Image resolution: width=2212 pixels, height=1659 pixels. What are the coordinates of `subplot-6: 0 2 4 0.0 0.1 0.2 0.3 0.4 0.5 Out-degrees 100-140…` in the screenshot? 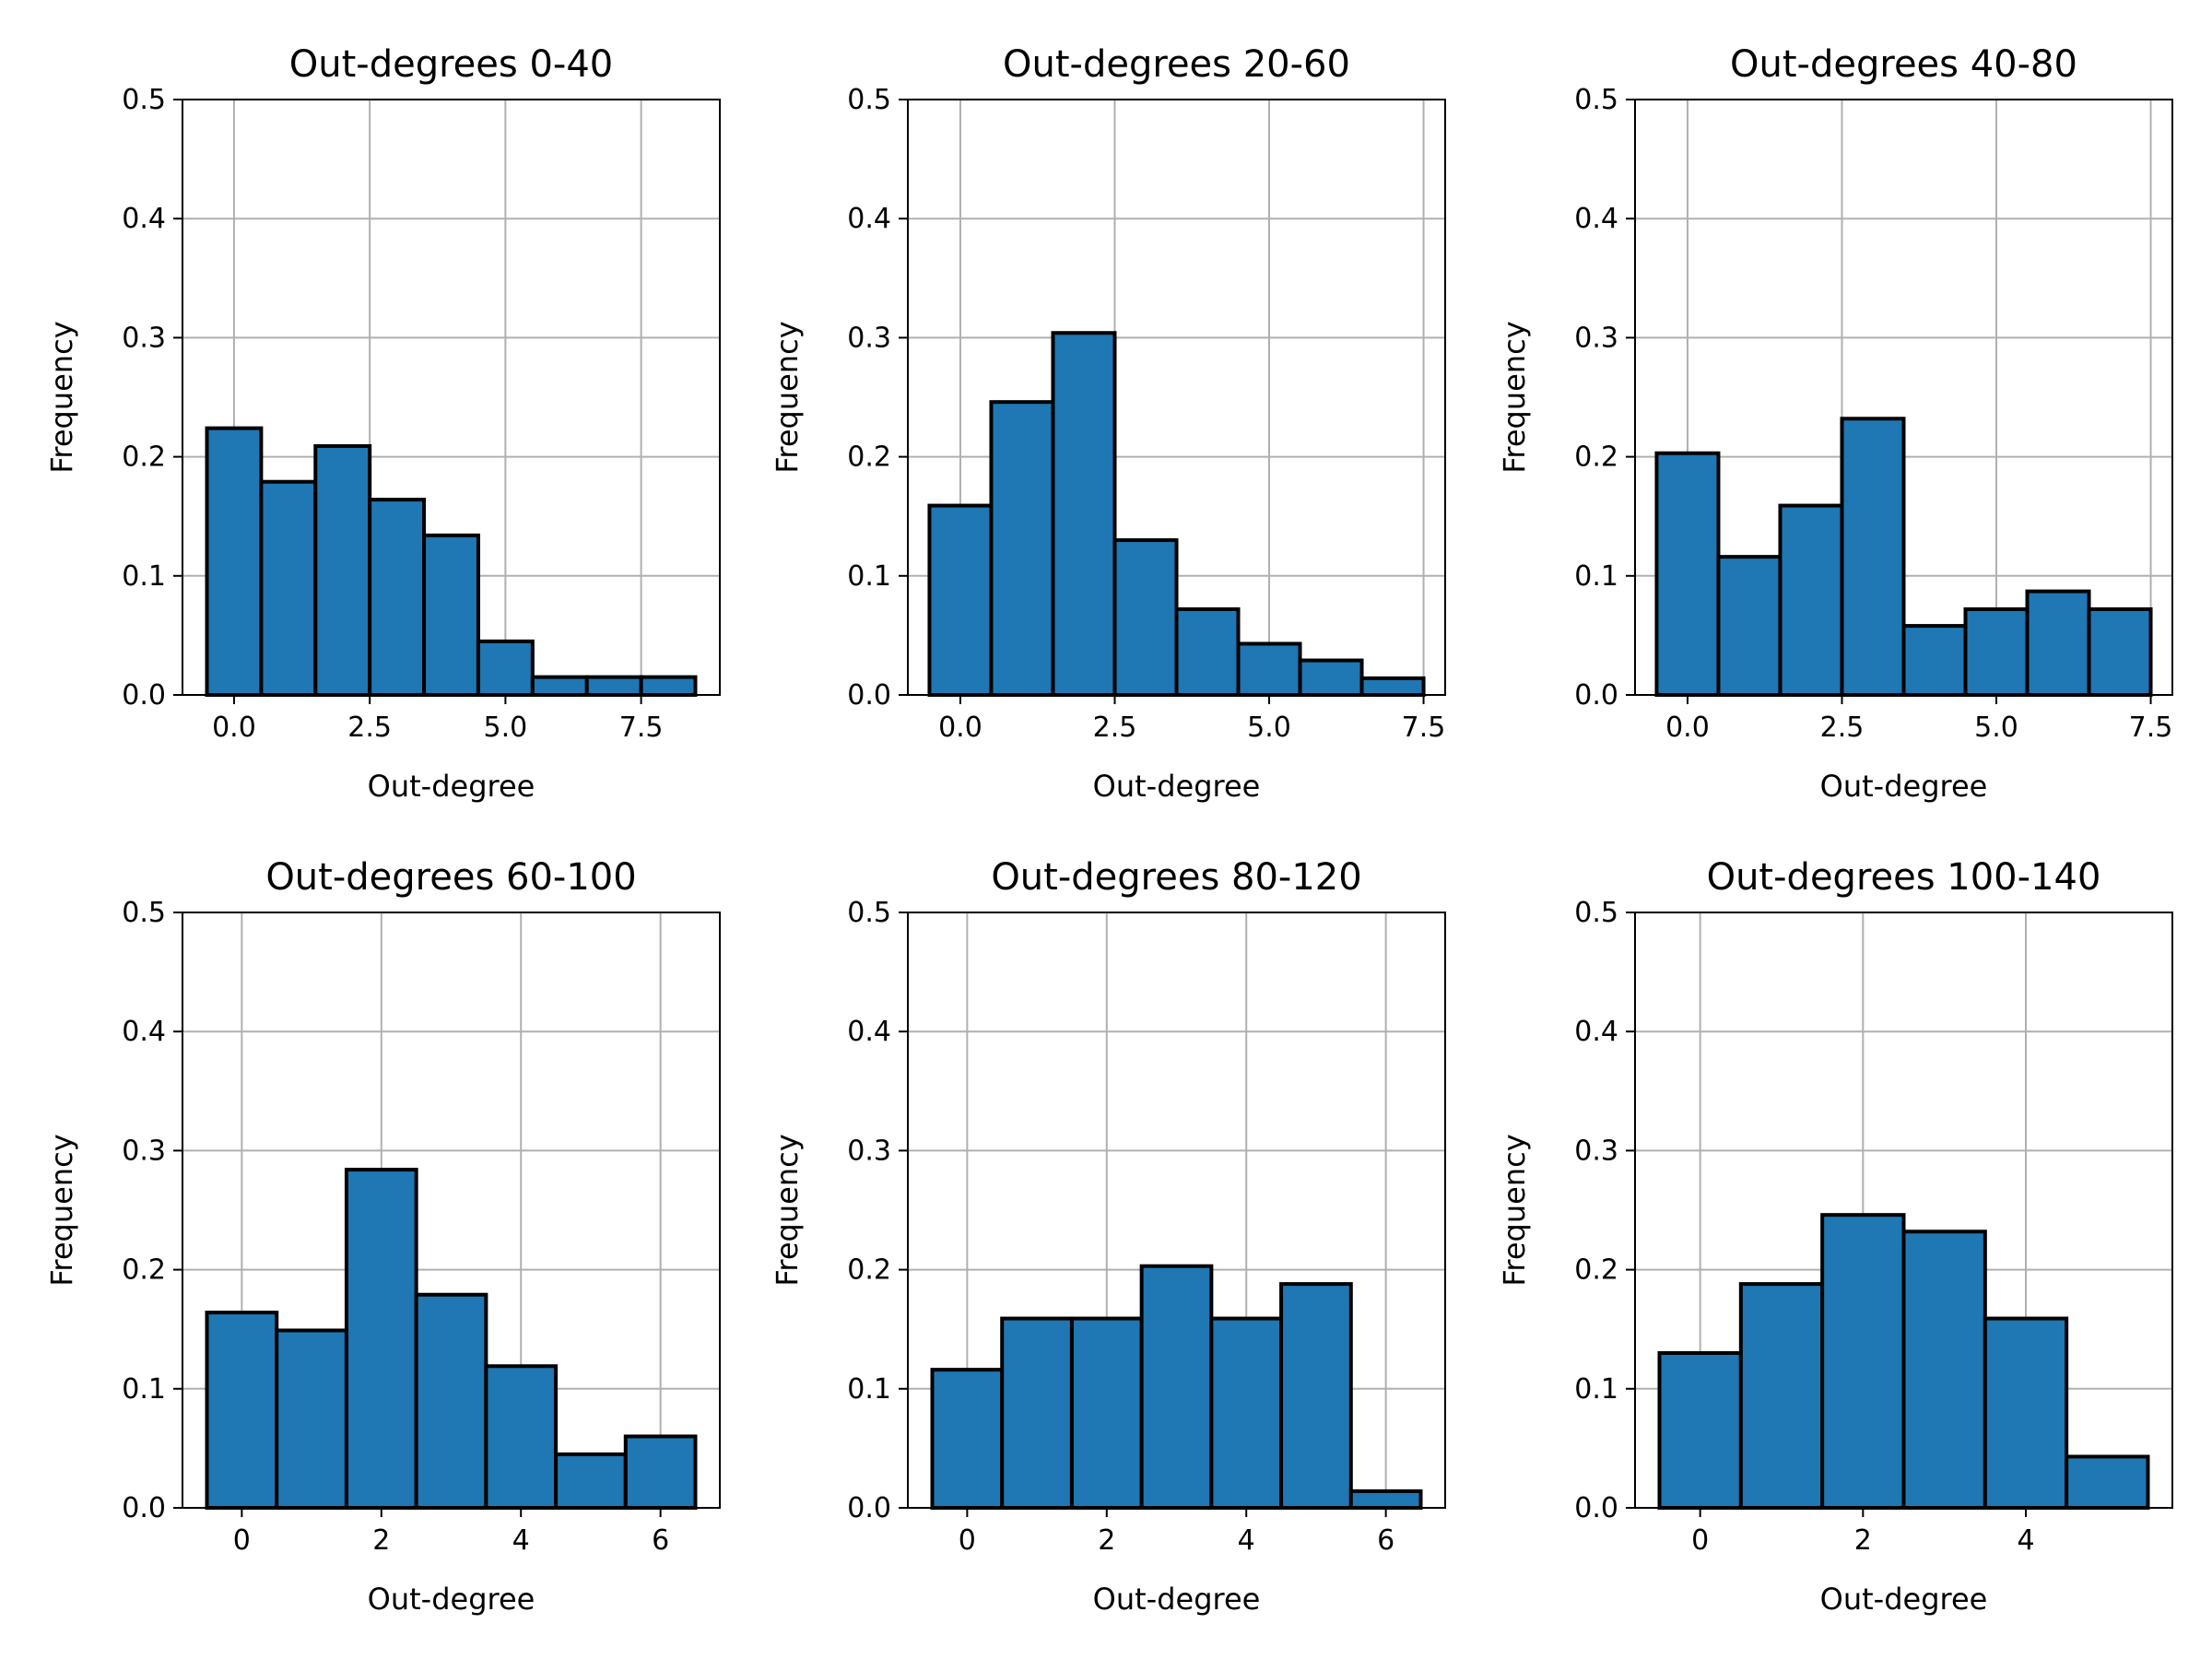 It's located at (1835, 1236).